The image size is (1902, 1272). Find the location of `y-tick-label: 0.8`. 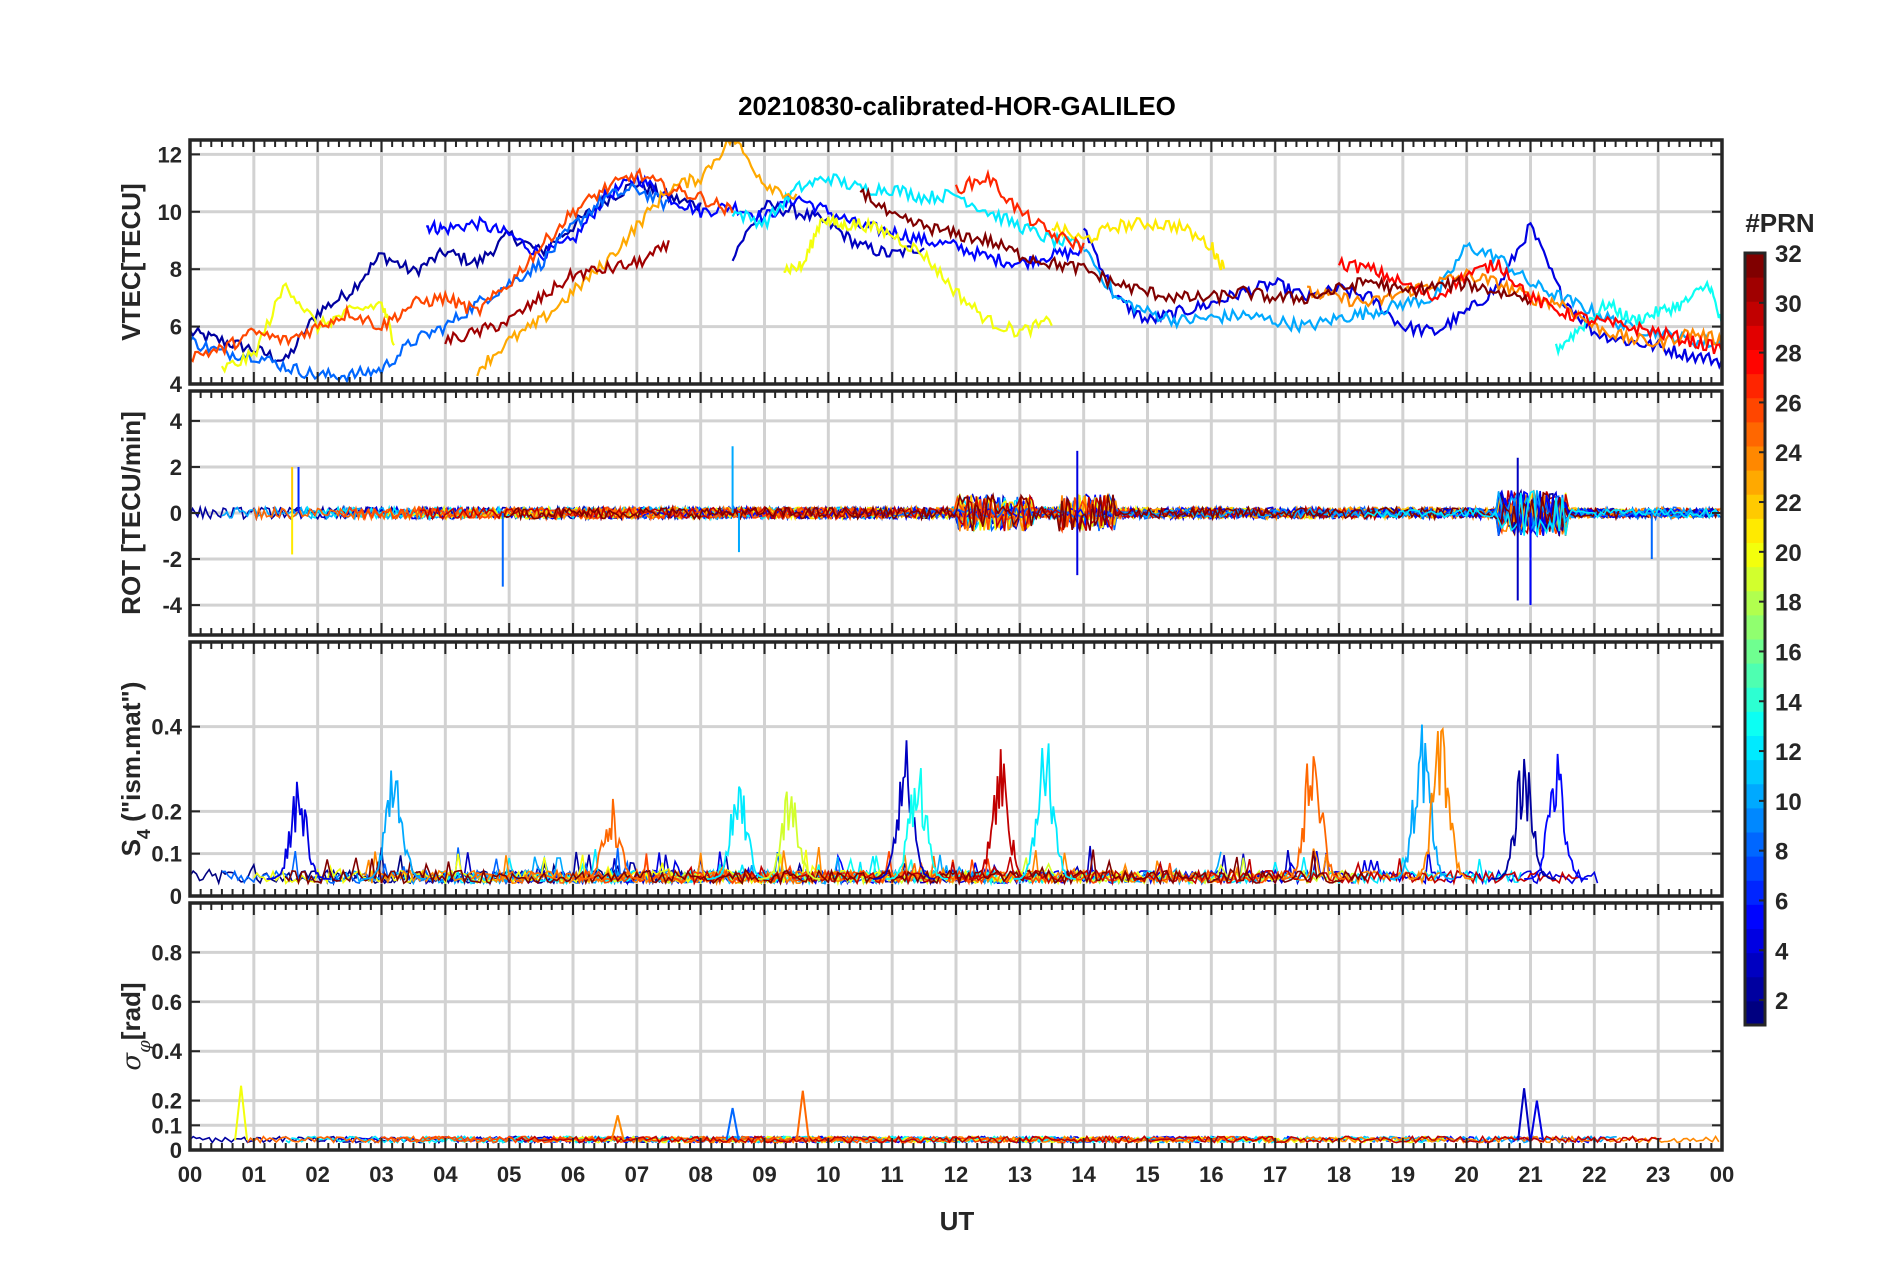

y-tick-label: 0.8 is located at coordinates (166, 952).